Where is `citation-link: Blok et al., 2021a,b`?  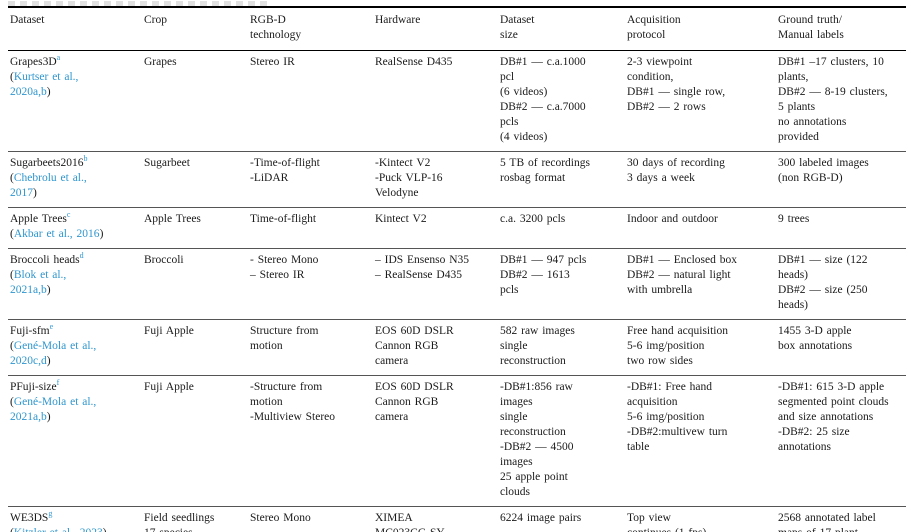
citation-link: Blok et al., 2021a,b is located at coordinates (38, 282).